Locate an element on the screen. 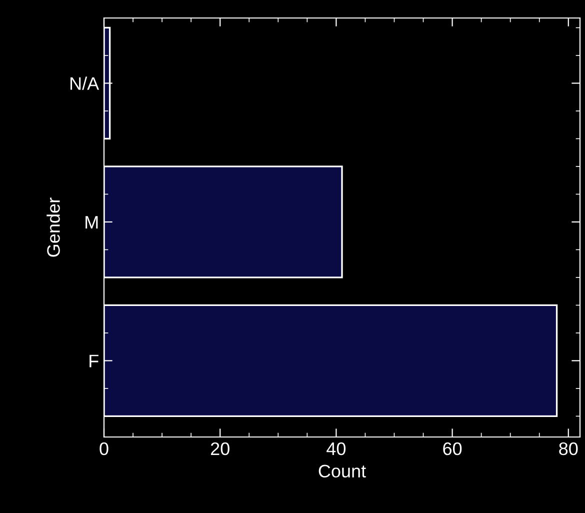  y-axis-title: Gender is located at coordinates (53, 227).